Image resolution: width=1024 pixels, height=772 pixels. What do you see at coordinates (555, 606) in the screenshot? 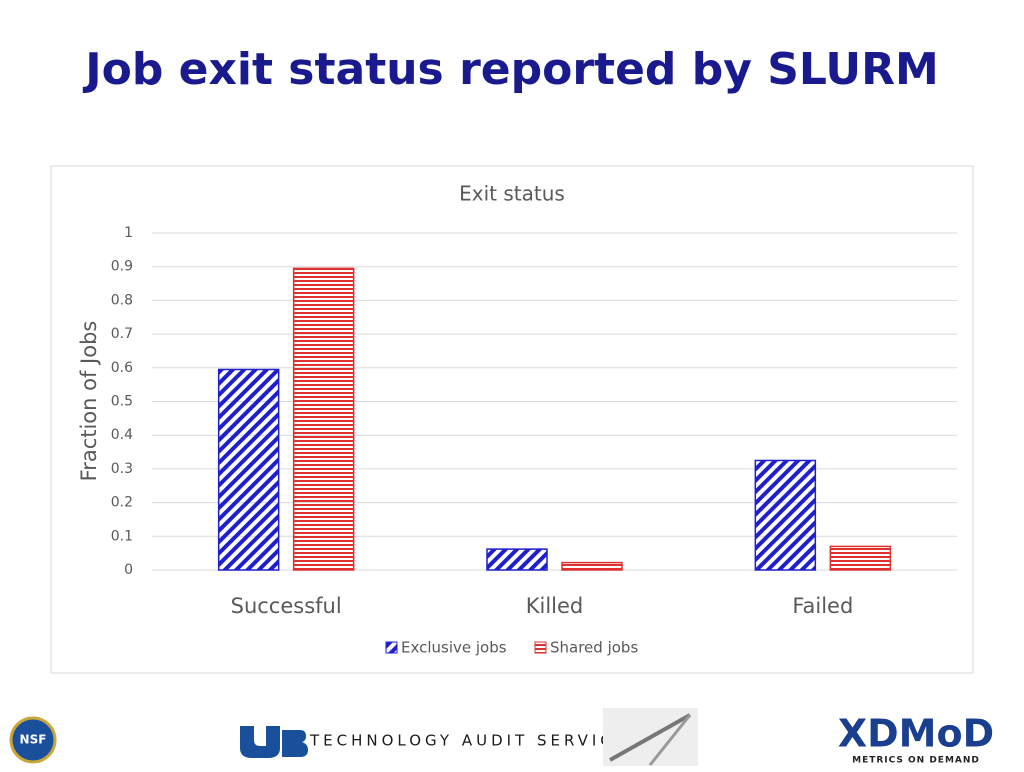
I see `x-tick-label: Killed` at bounding box center [555, 606].